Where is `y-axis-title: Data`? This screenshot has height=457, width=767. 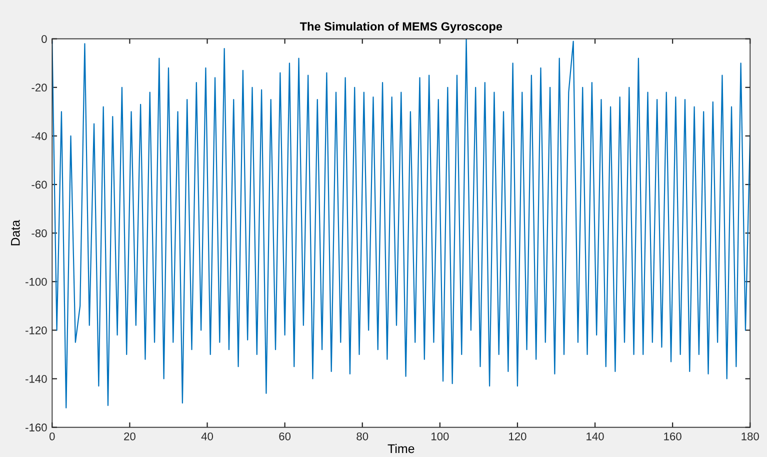 y-axis-title: Data is located at coordinates (15, 233).